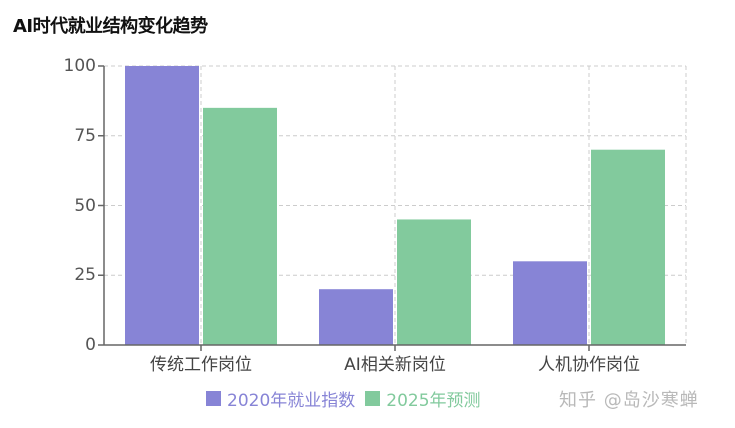  I want to click on legend: 2020年就业指数 2025年预测, so click(348, 398).